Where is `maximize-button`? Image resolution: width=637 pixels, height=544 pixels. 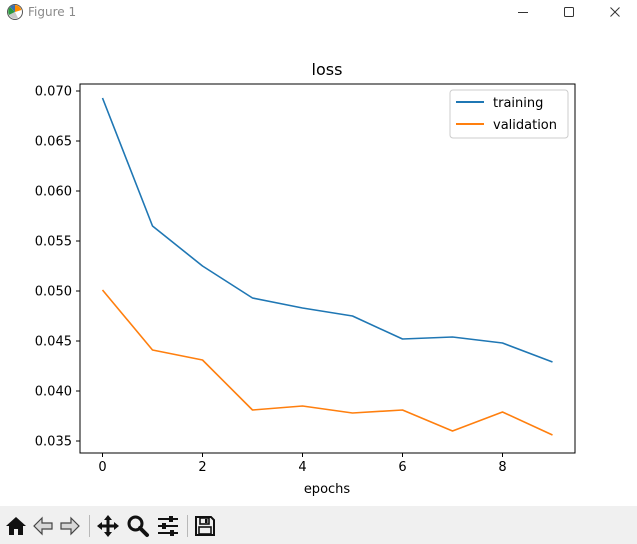 maximize-button is located at coordinates (569, 12).